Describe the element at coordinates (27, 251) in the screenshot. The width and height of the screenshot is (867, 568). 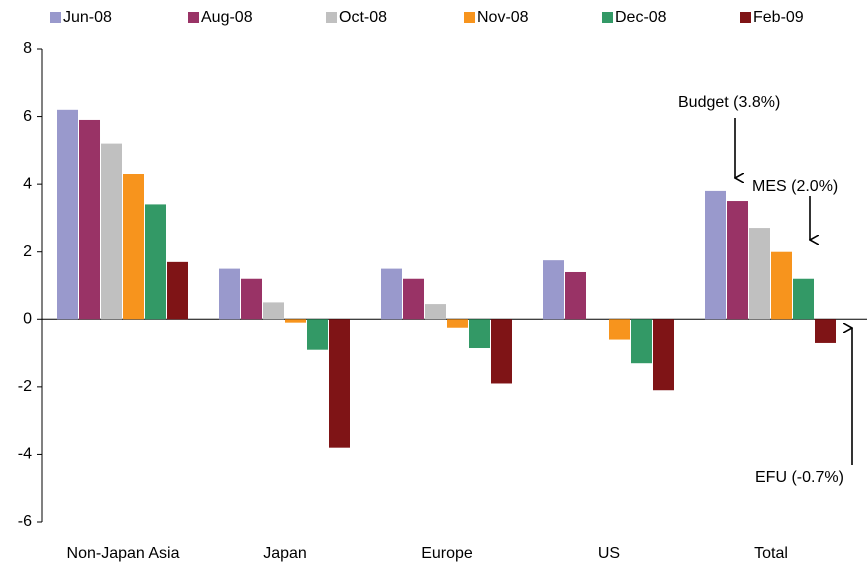
I see `y-tick-label: 2` at that location.